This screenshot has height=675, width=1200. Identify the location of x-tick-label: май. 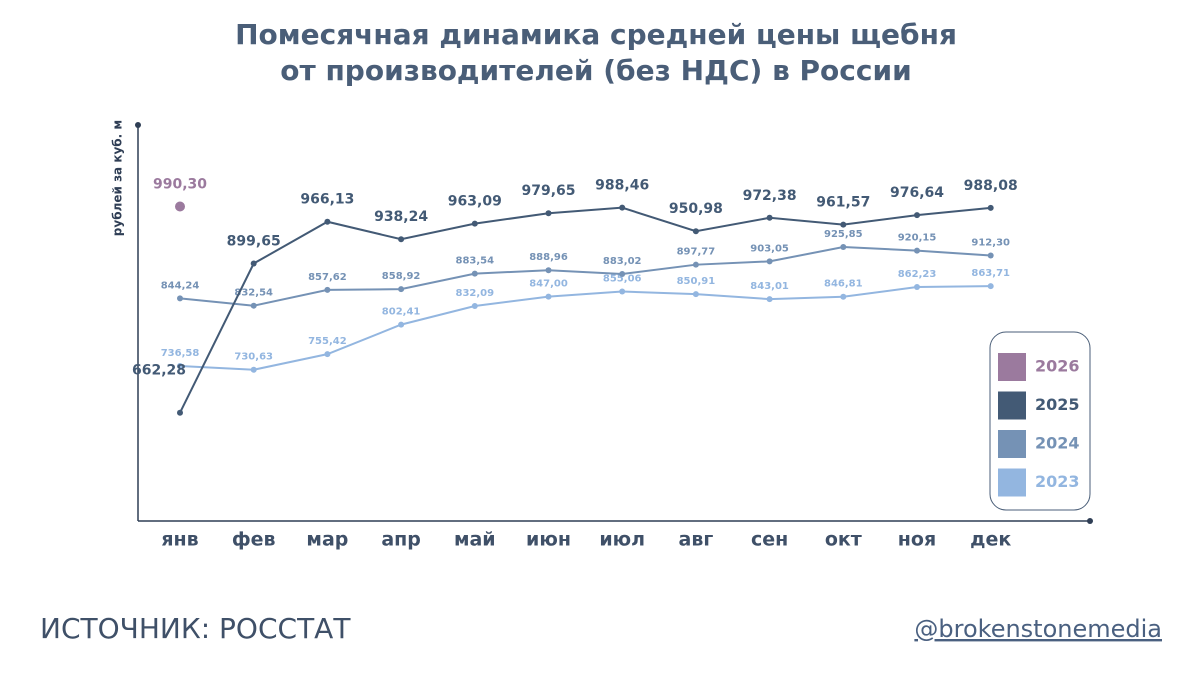
(475, 540).